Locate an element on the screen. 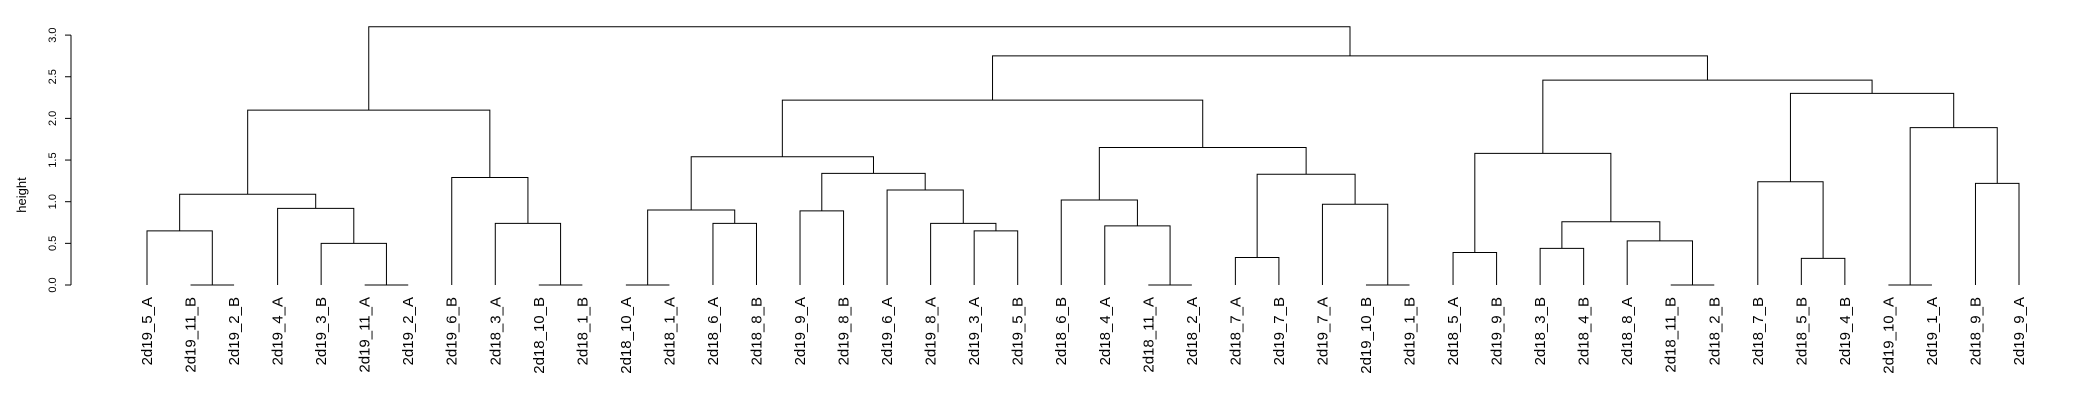  leaf-label: 2d19_3_B is located at coordinates (321, 331).